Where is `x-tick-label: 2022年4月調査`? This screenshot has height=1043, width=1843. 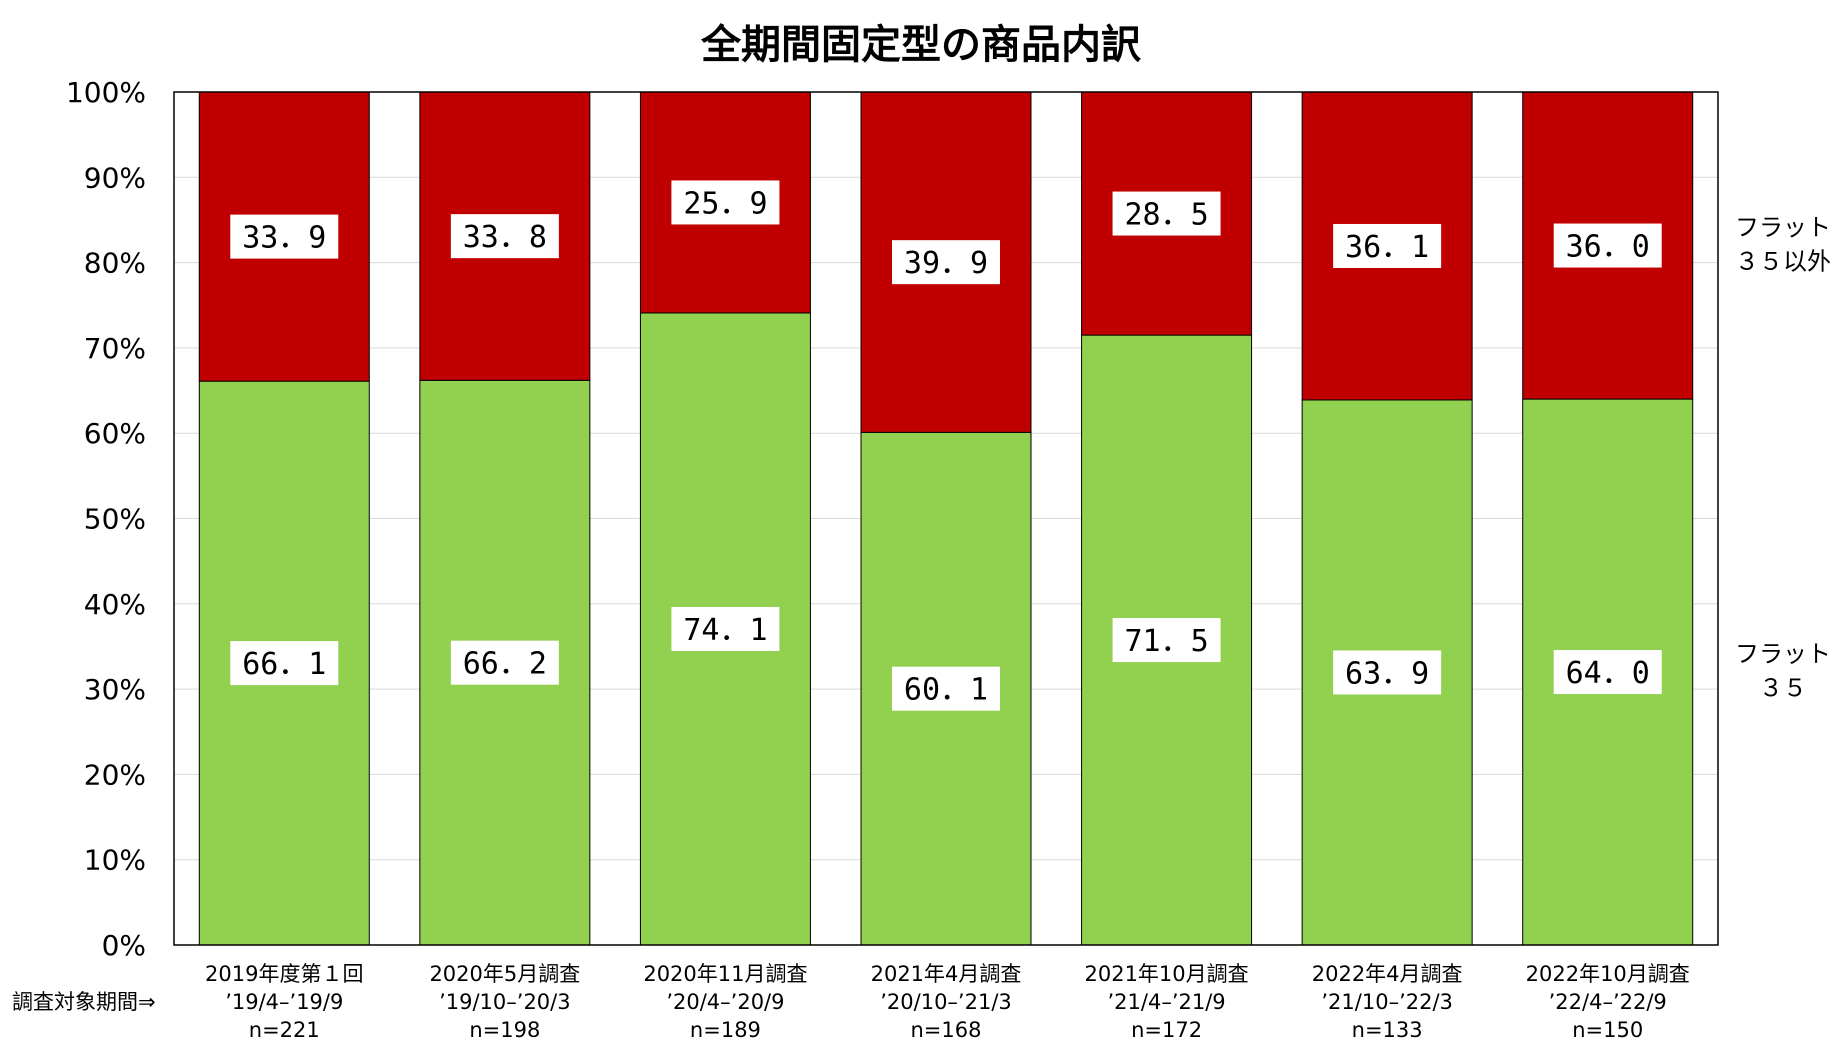
x-tick-label: 2022年4月調査 is located at coordinates (1387, 974).